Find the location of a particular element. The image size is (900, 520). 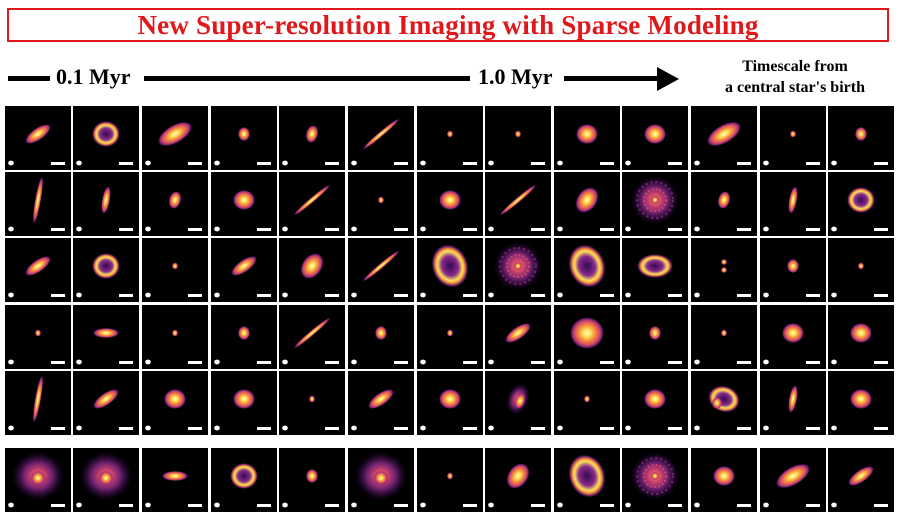

label-1-0-myr: 1.0 Myr is located at coordinates (515, 76).